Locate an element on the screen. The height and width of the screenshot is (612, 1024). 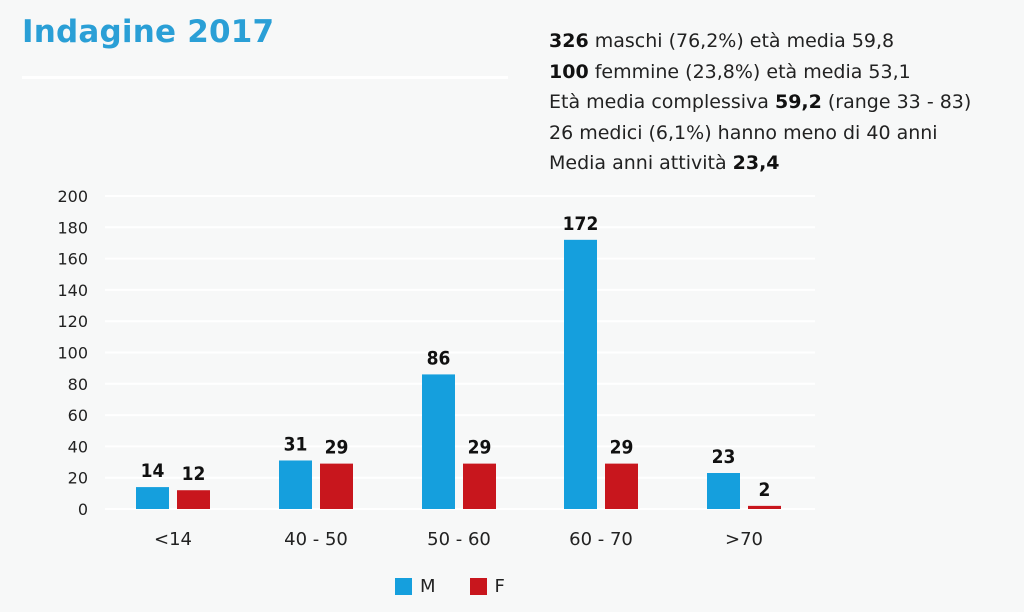
legend-label-m: M is located at coordinates (428, 586).